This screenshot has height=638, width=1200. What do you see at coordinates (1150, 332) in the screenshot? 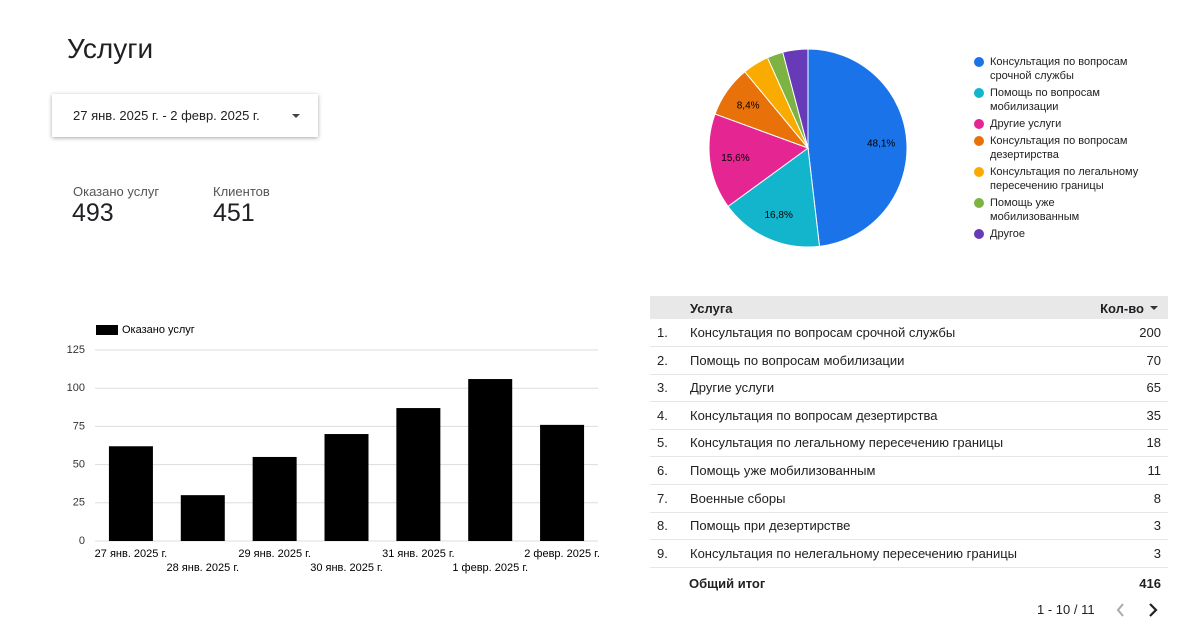
I see `service-count: 200` at bounding box center [1150, 332].